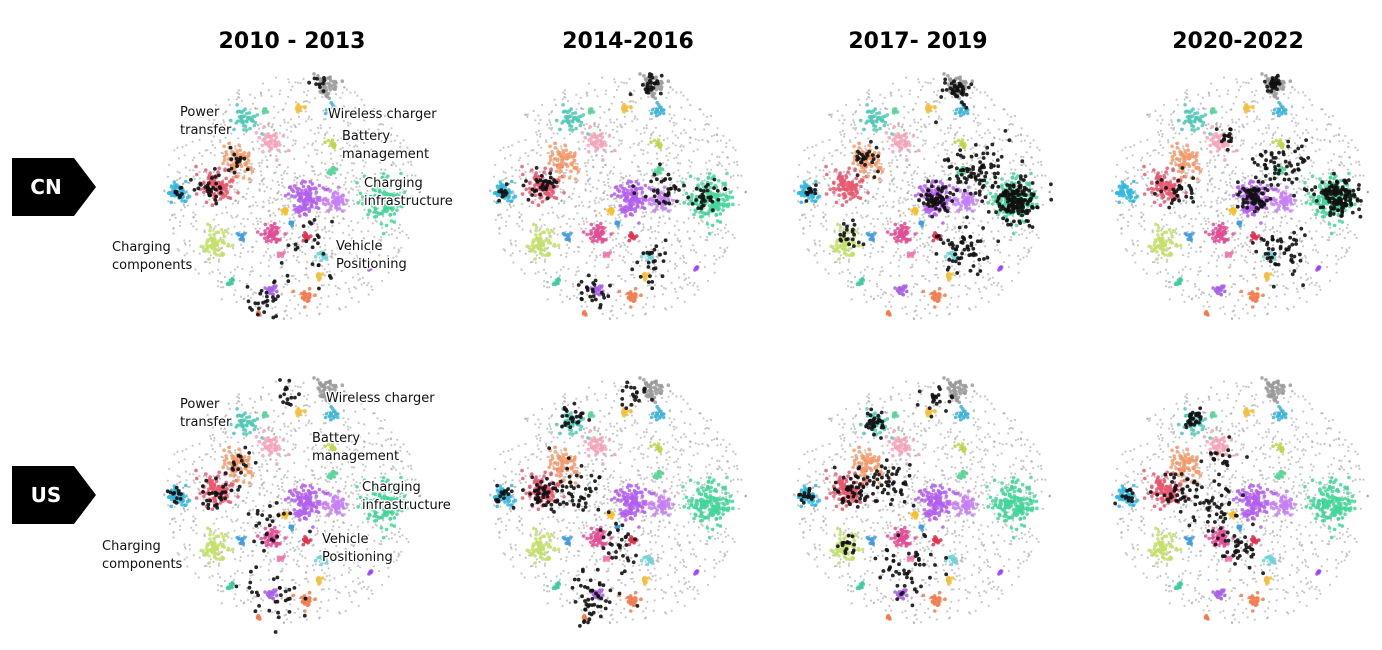 This screenshot has width=1382, height=650. I want to click on cluster-point-c-yellowgreen, so click(325, 142).